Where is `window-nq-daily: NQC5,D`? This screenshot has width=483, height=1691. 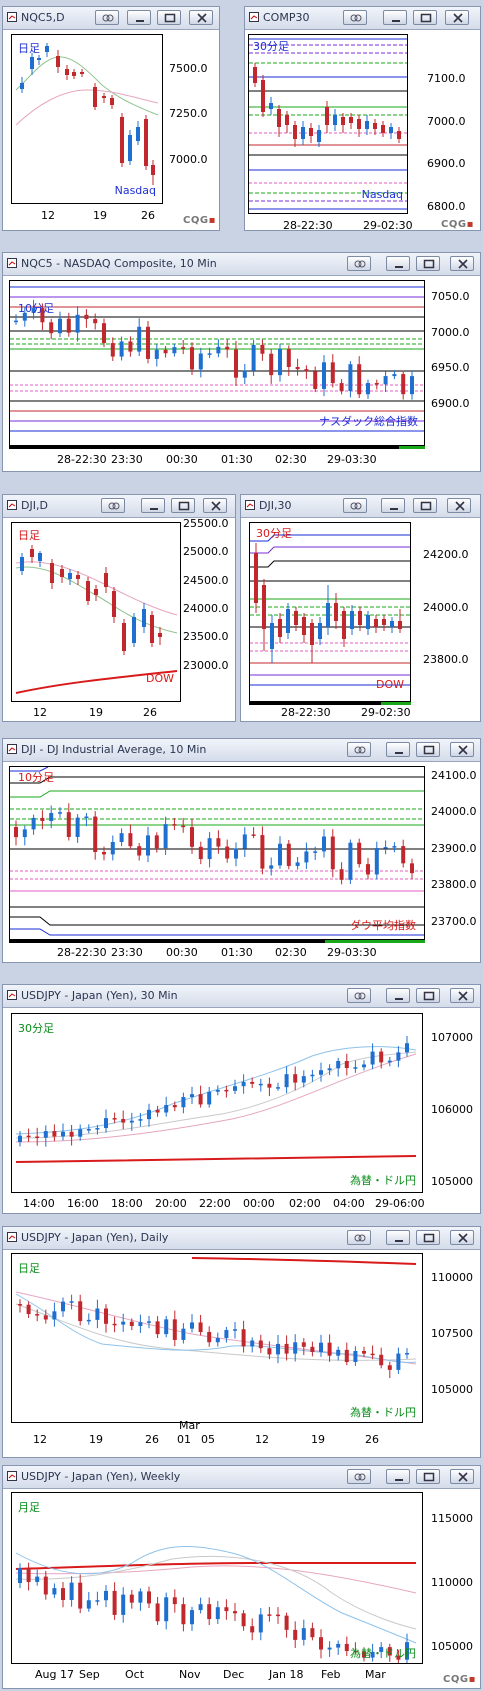 window-nq-daily: NQC5,D is located at coordinates (111, 118).